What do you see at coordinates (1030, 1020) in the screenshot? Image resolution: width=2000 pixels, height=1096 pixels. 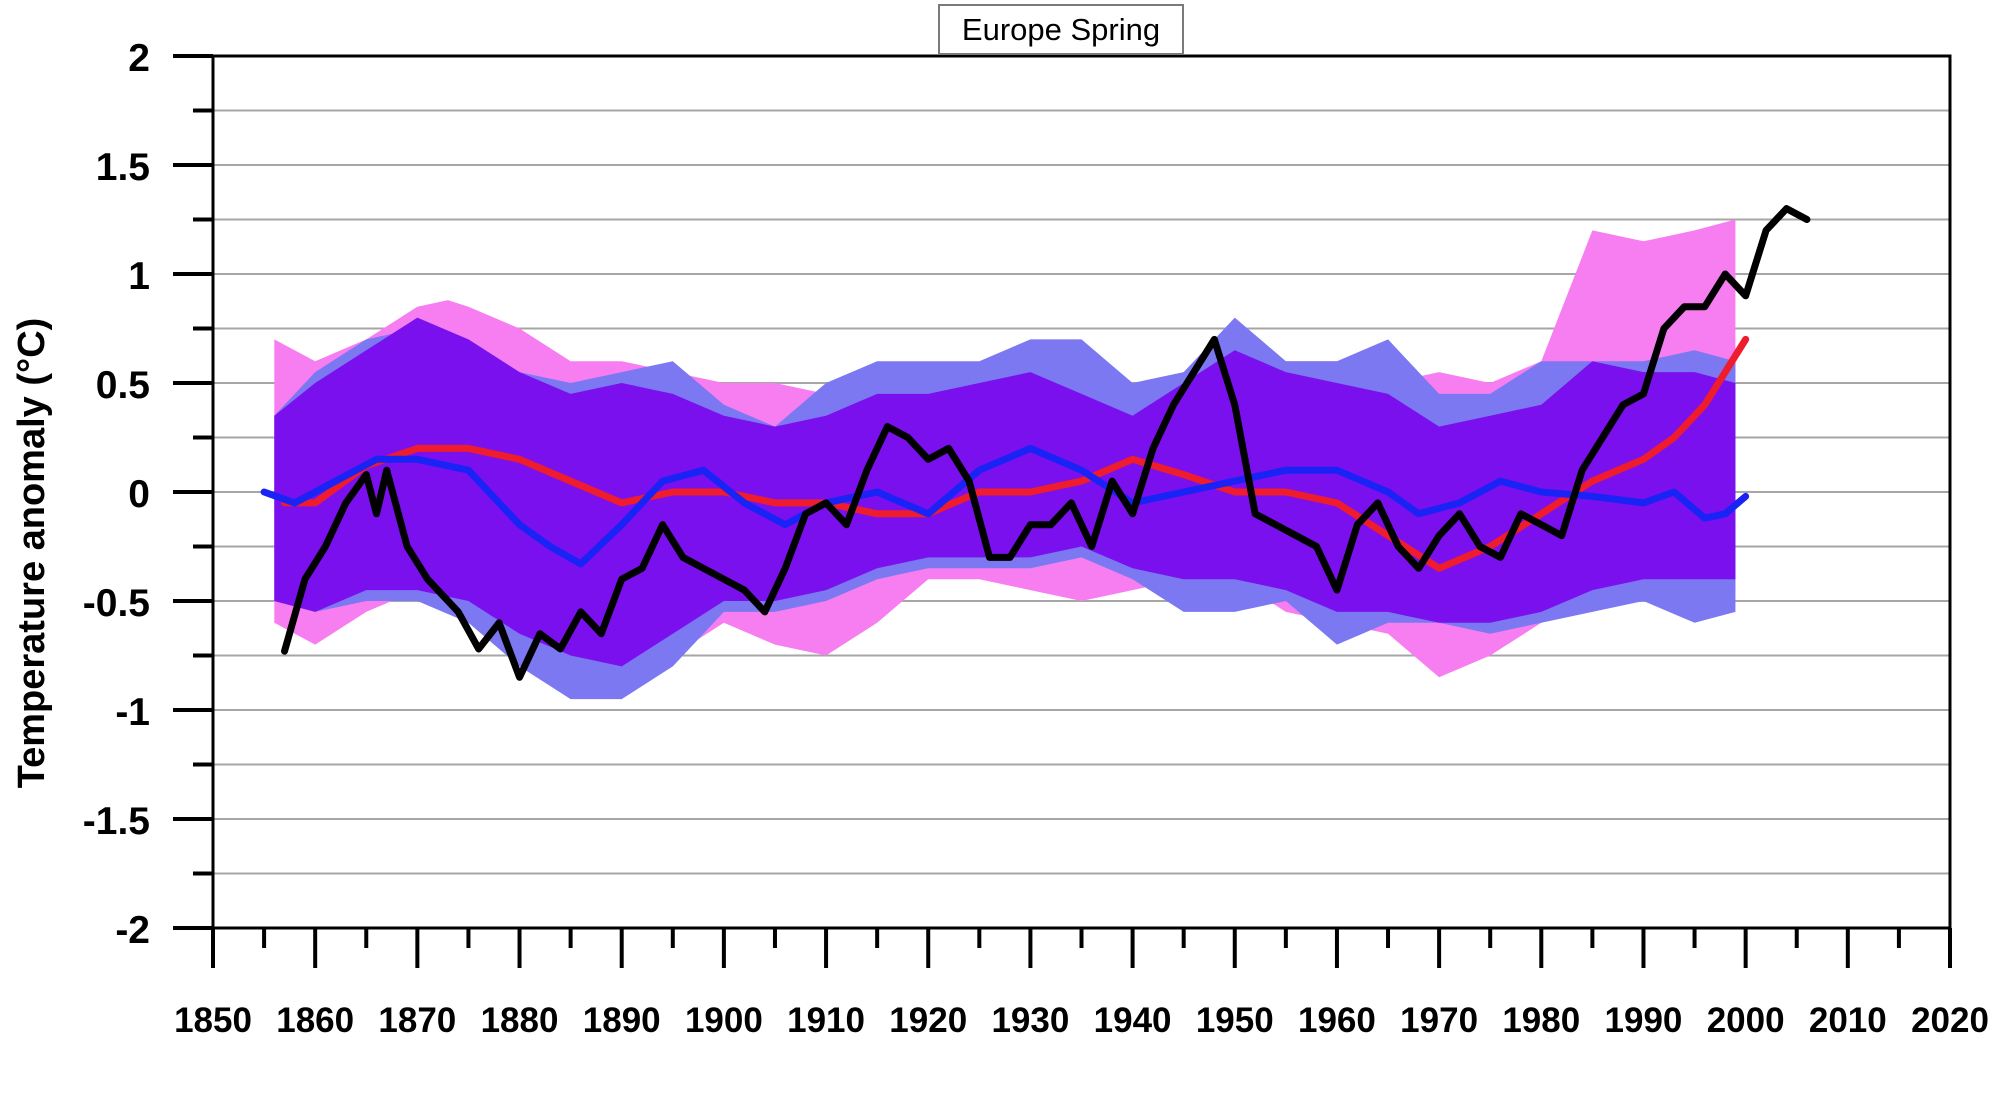 I see `x-tick-label: 1930` at bounding box center [1030, 1020].